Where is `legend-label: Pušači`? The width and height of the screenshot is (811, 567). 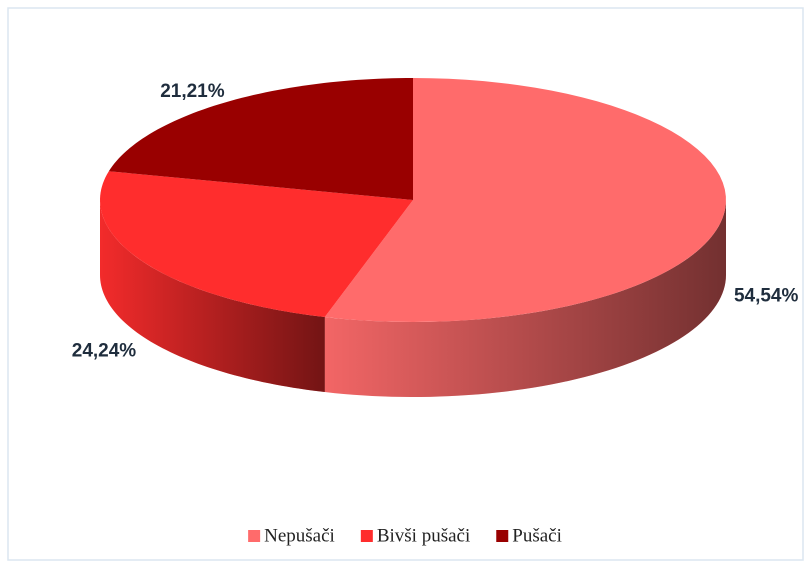 legend-label: Pušači is located at coordinates (537, 535).